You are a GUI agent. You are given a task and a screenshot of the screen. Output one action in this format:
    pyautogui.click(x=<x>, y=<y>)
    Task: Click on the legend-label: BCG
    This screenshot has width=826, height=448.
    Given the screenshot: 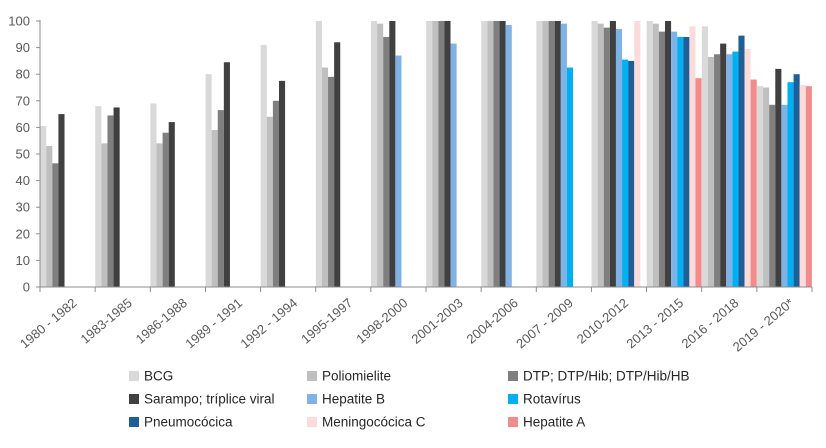 What is the action you would take?
    pyautogui.click(x=158, y=376)
    